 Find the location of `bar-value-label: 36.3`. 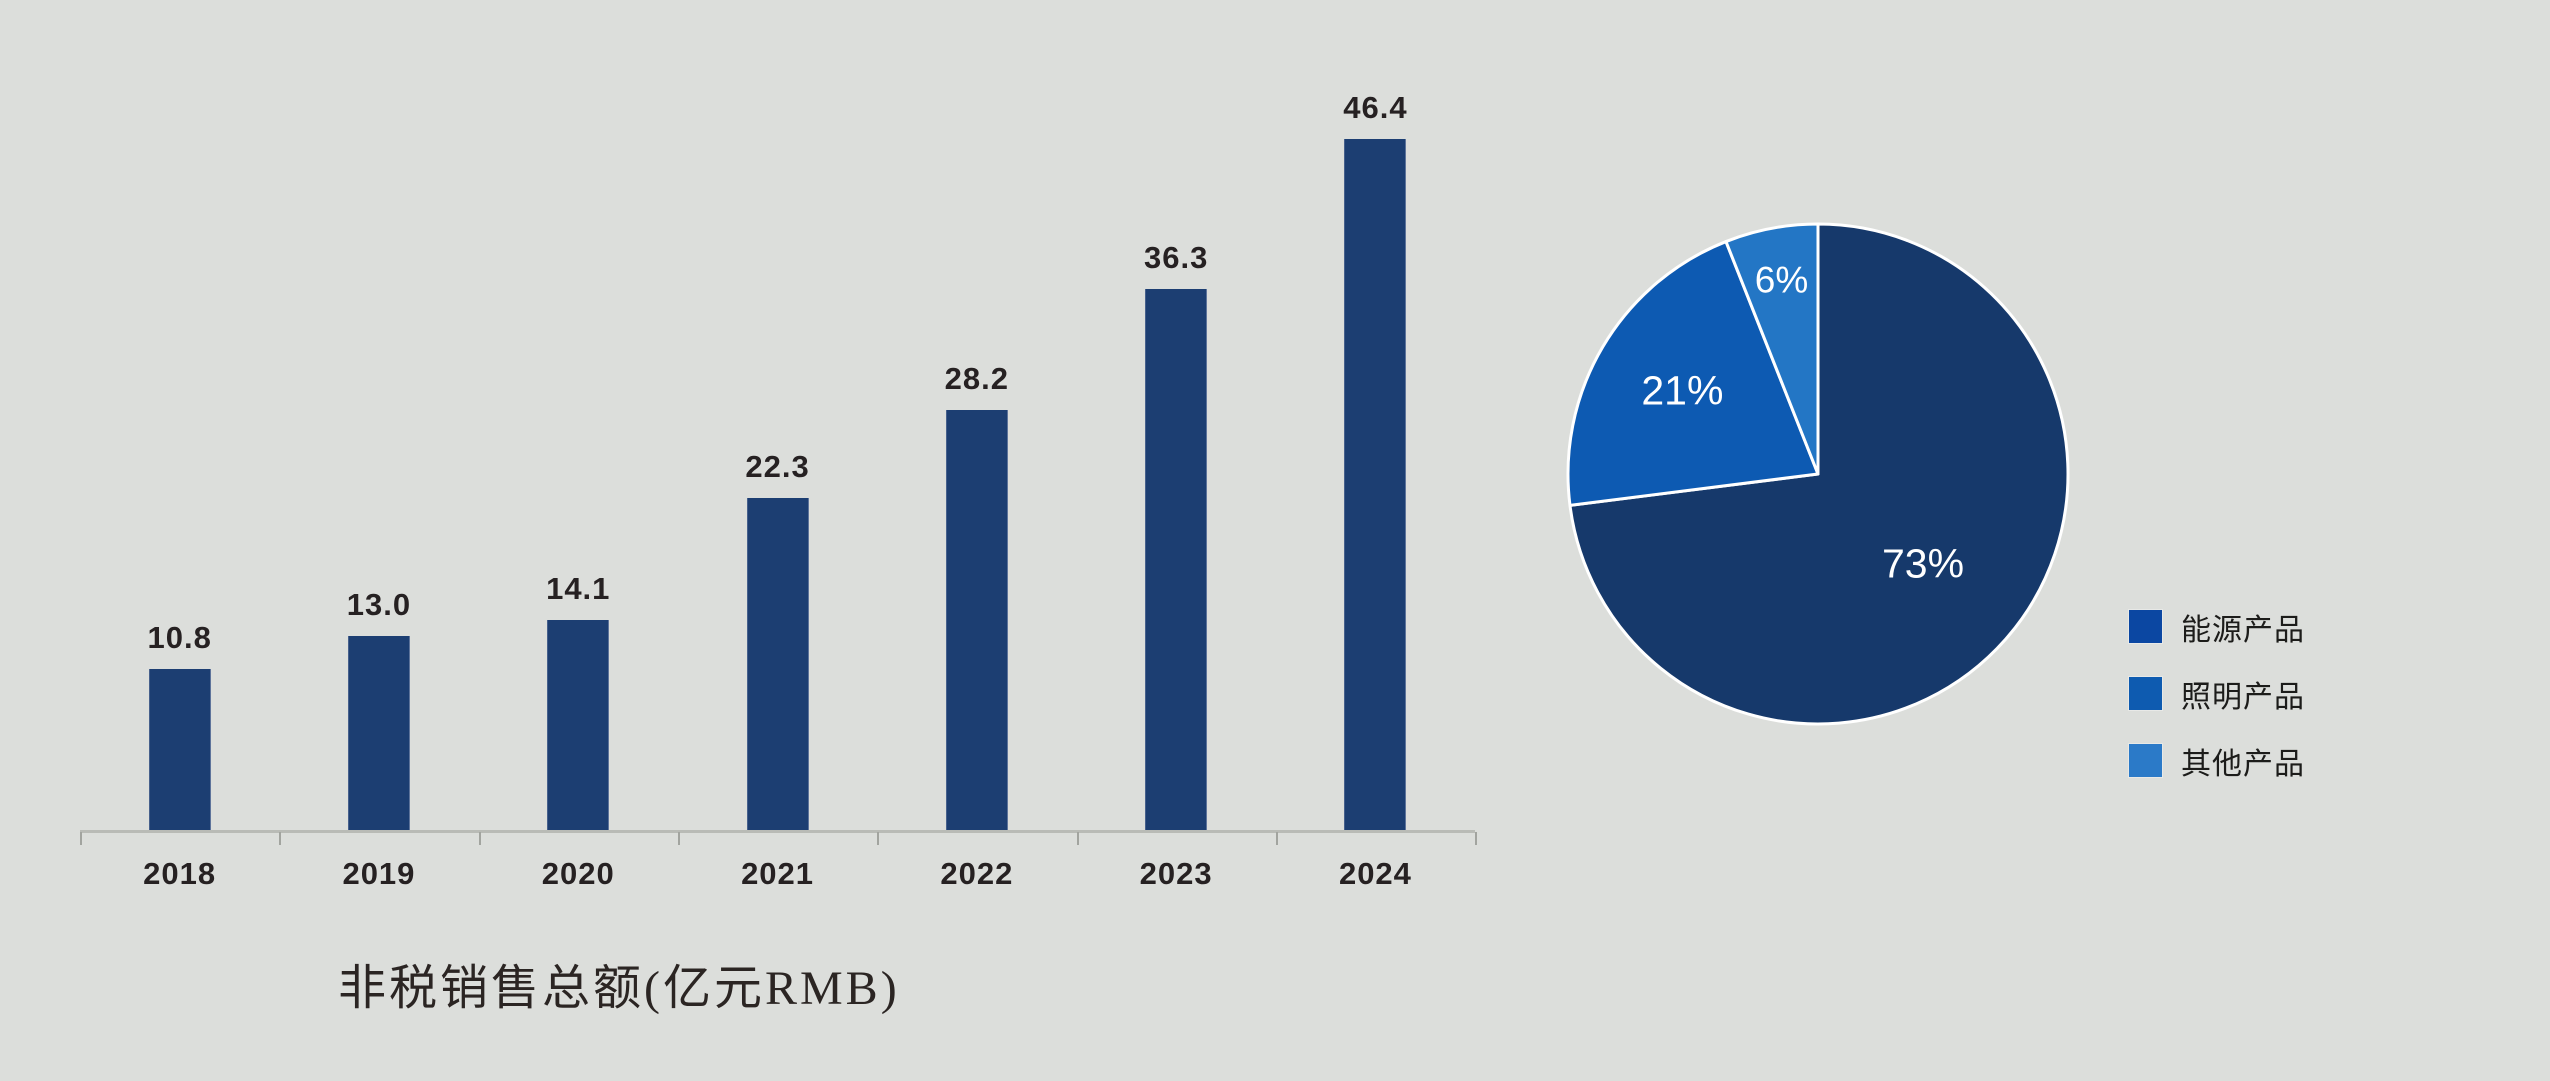

bar-value-label: 36.3 is located at coordinates (1176, 257).